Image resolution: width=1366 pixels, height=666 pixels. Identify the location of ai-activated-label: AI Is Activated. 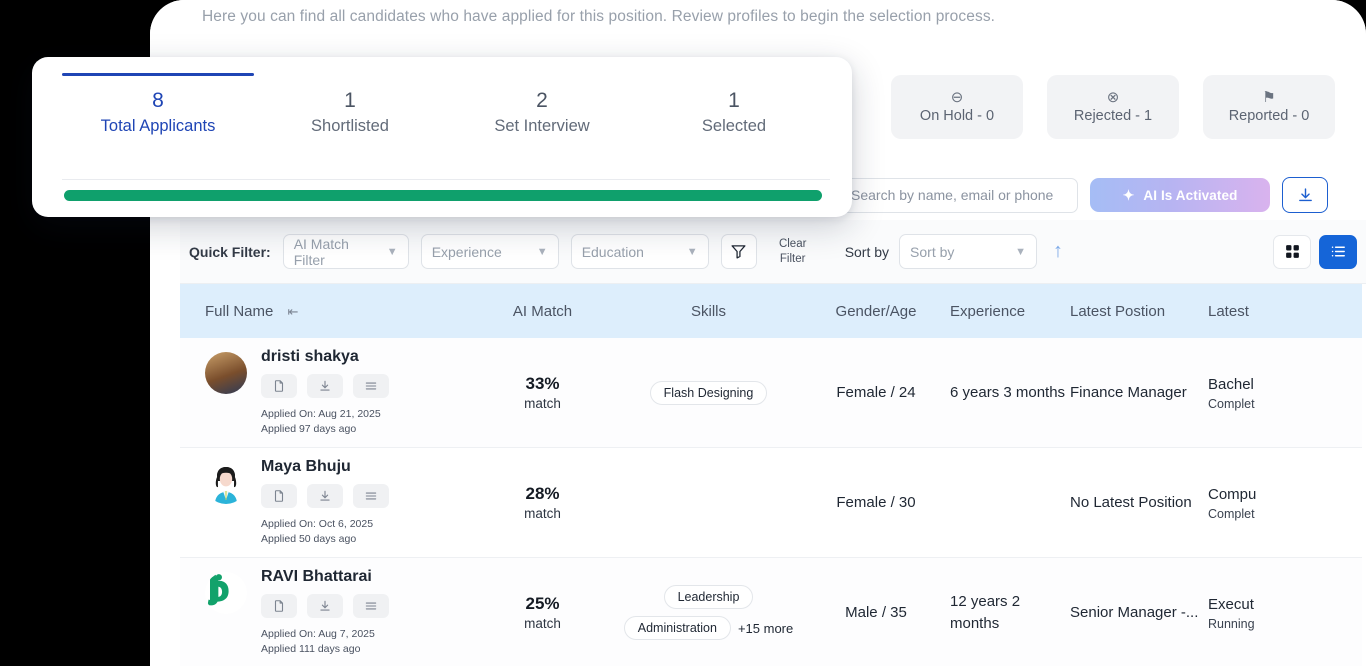
(1190, 195).